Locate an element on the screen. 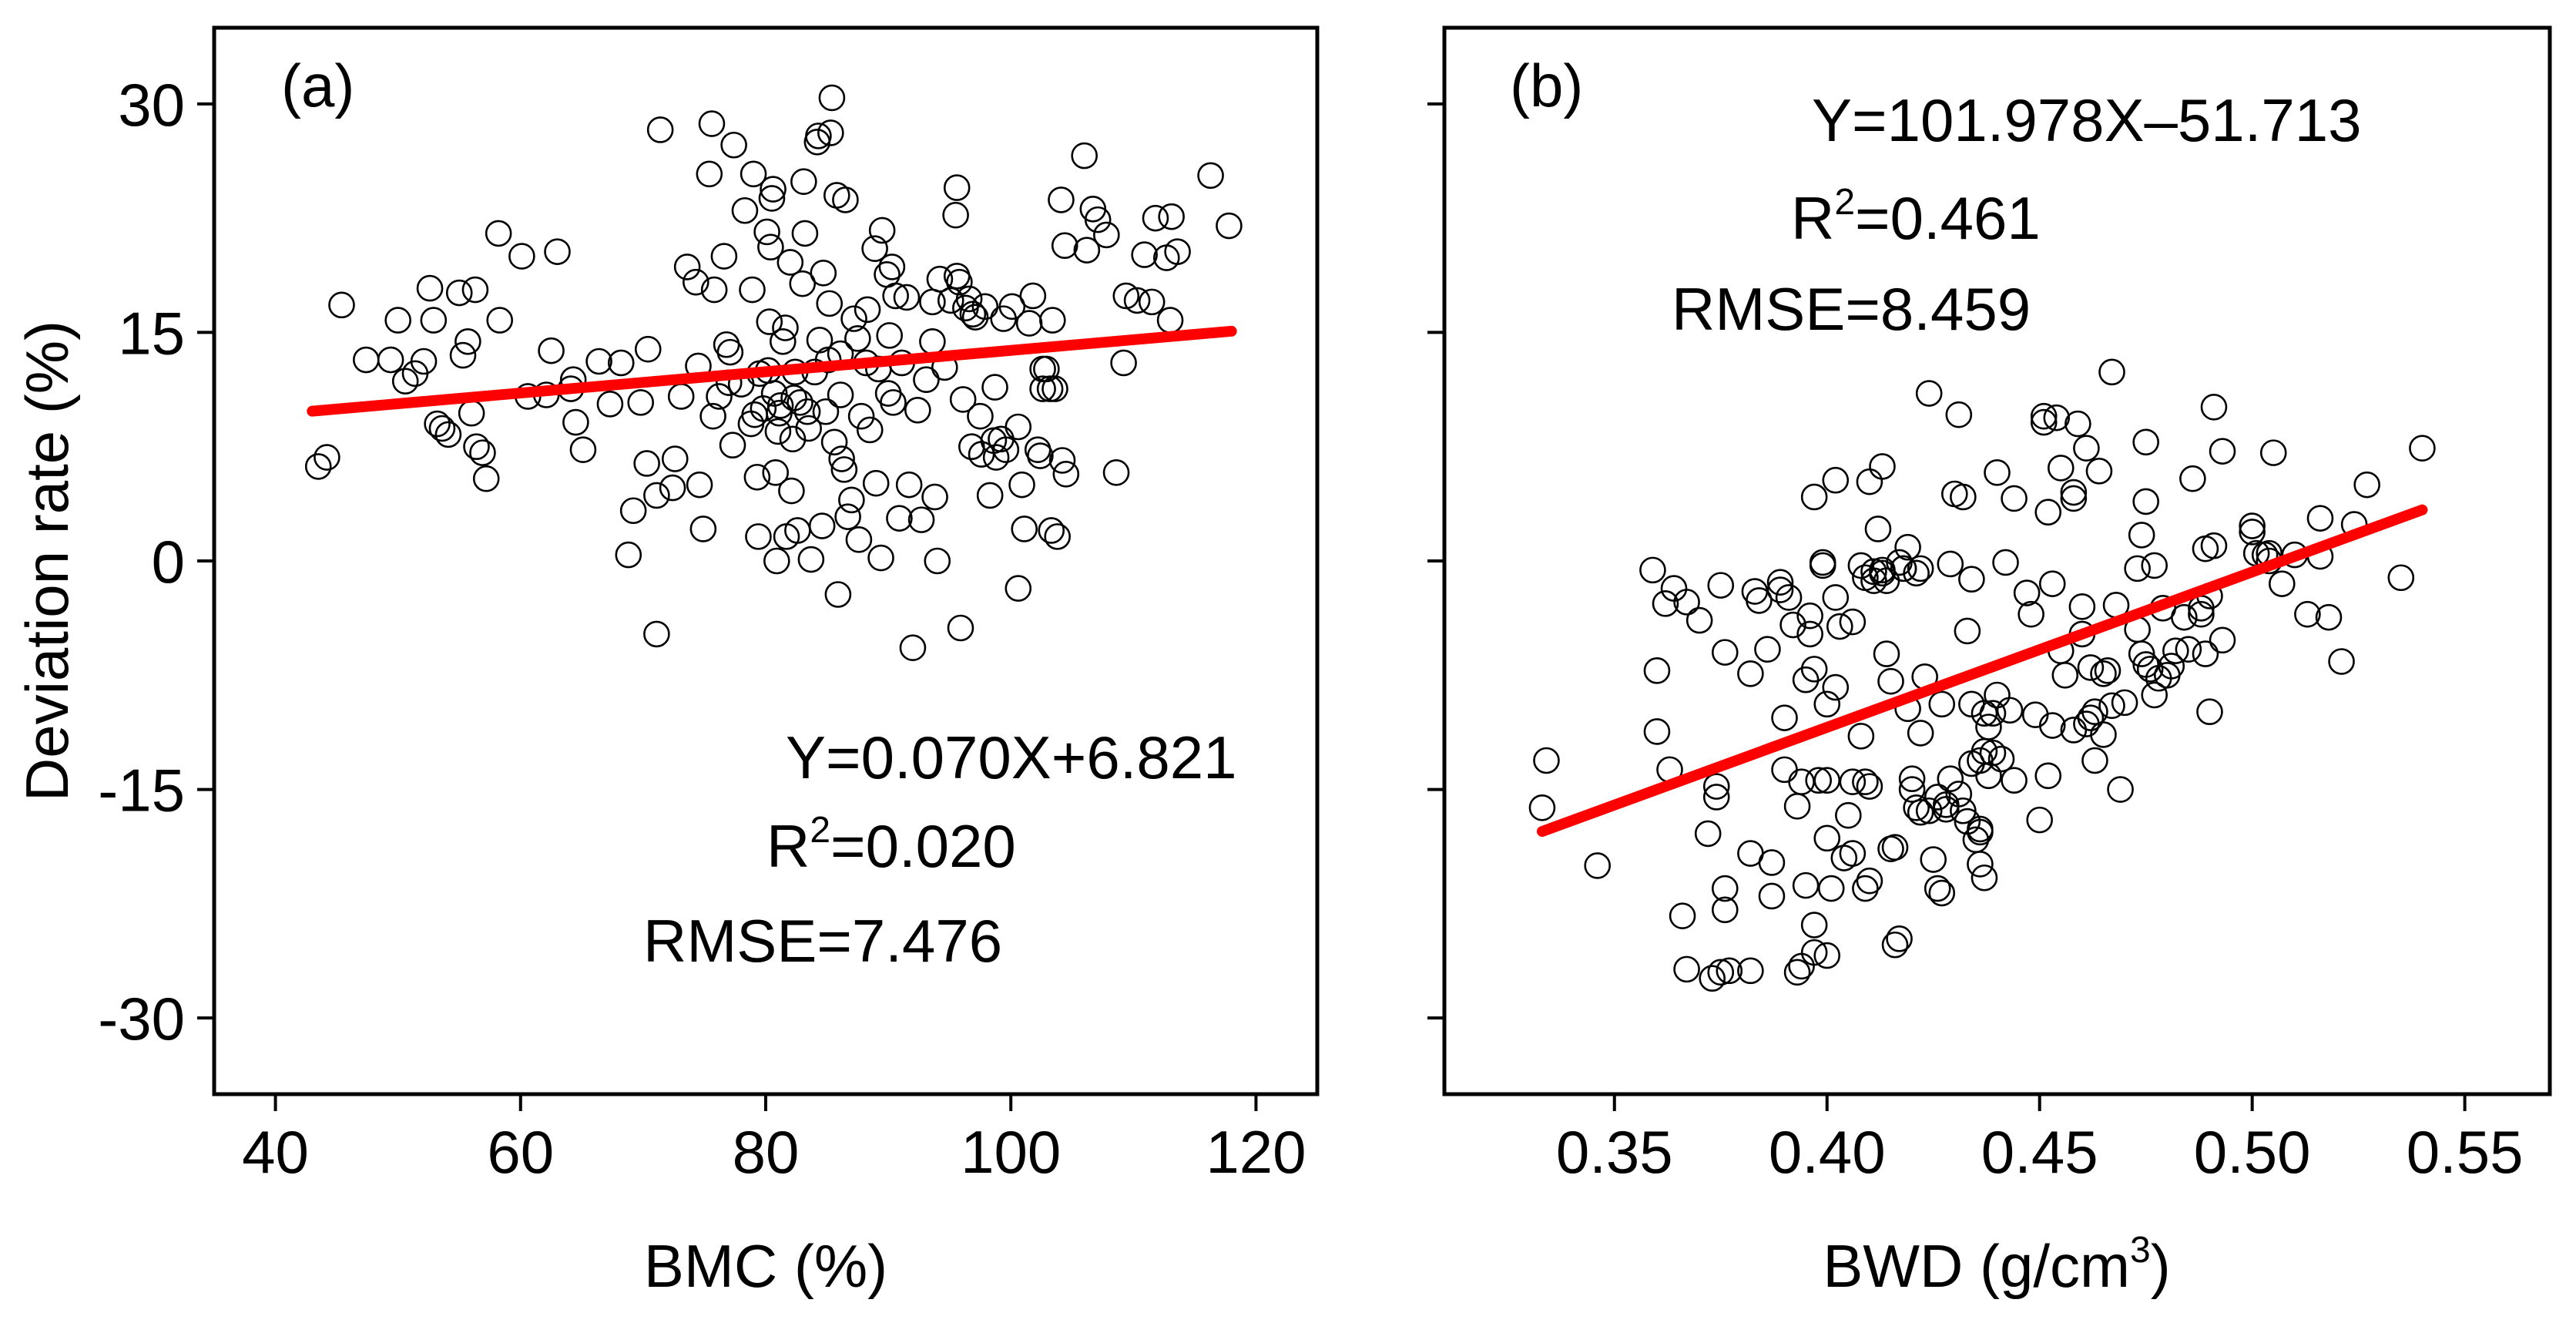  r2-prefix-a: R is located at coordinates (788, 846).